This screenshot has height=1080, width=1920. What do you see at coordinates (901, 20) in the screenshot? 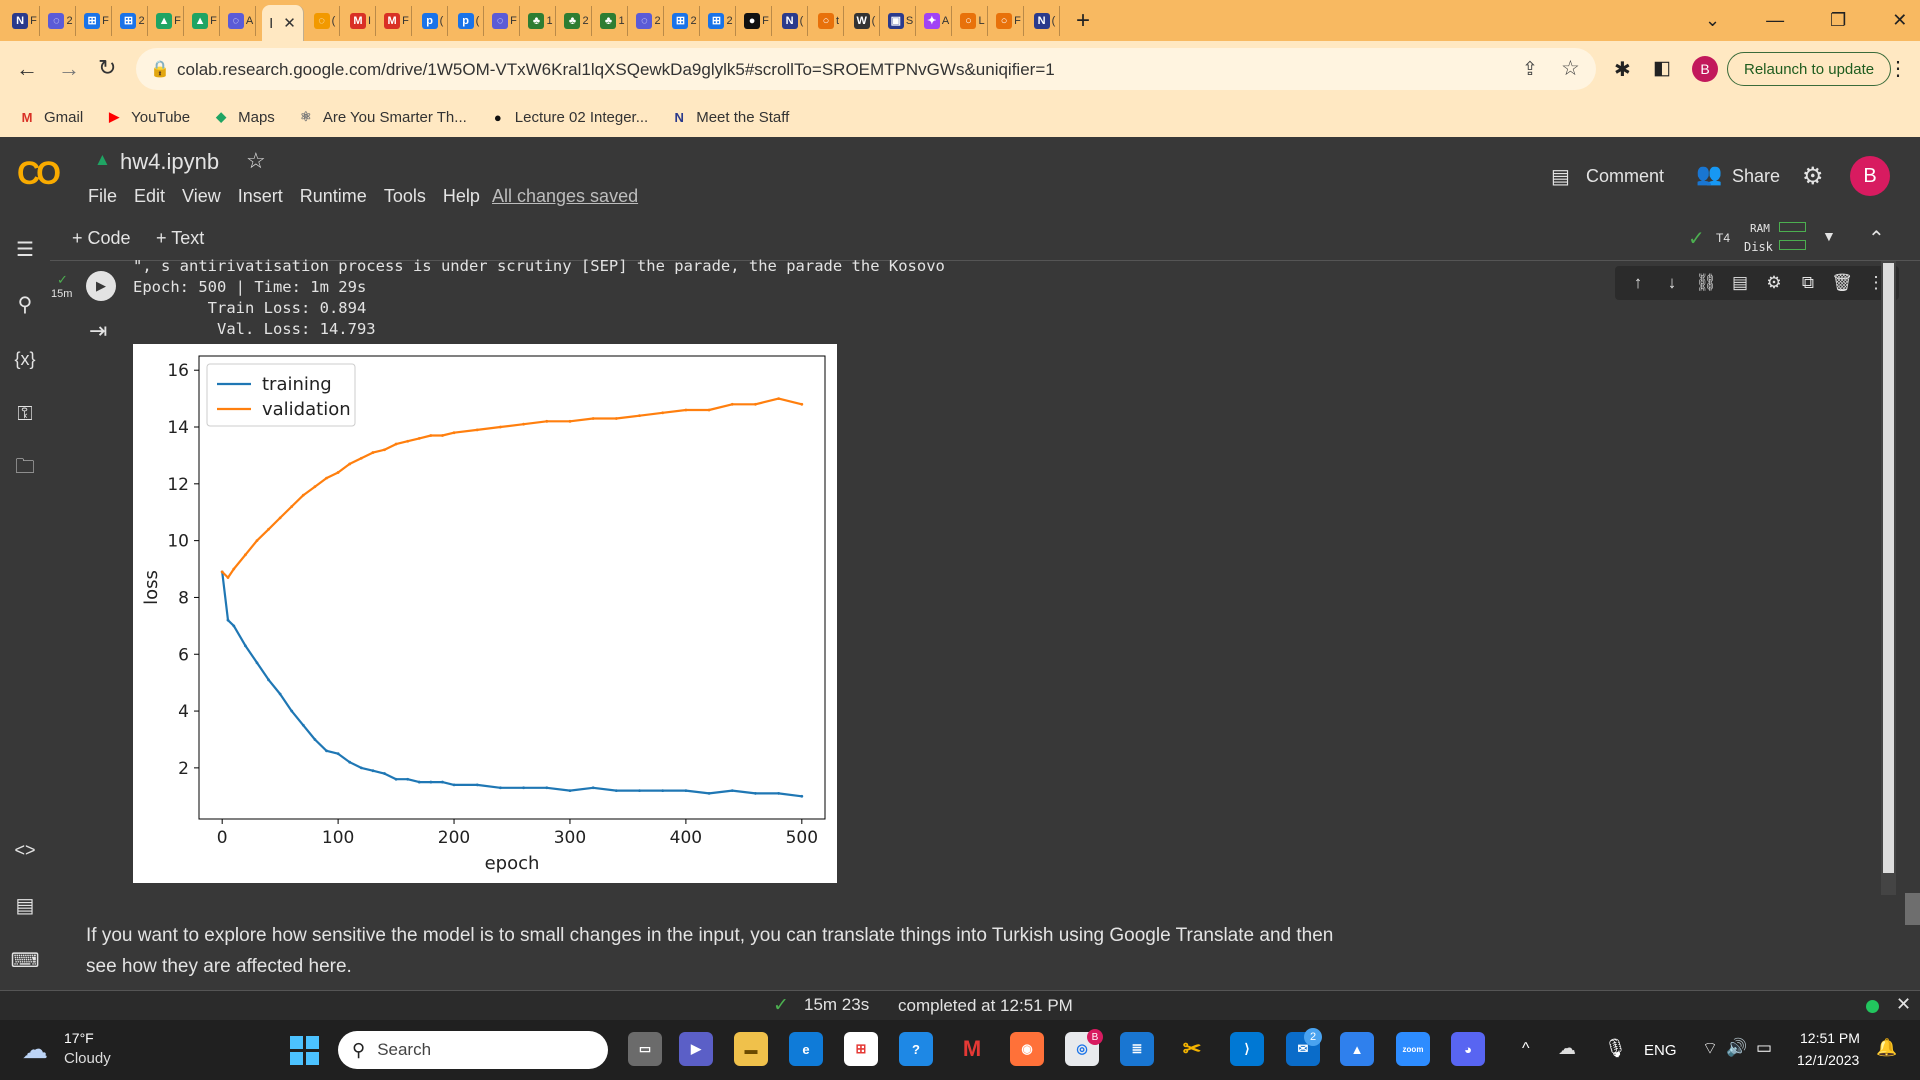
I see `browser-tab: ▣ S` at bounding box center [901, 20].